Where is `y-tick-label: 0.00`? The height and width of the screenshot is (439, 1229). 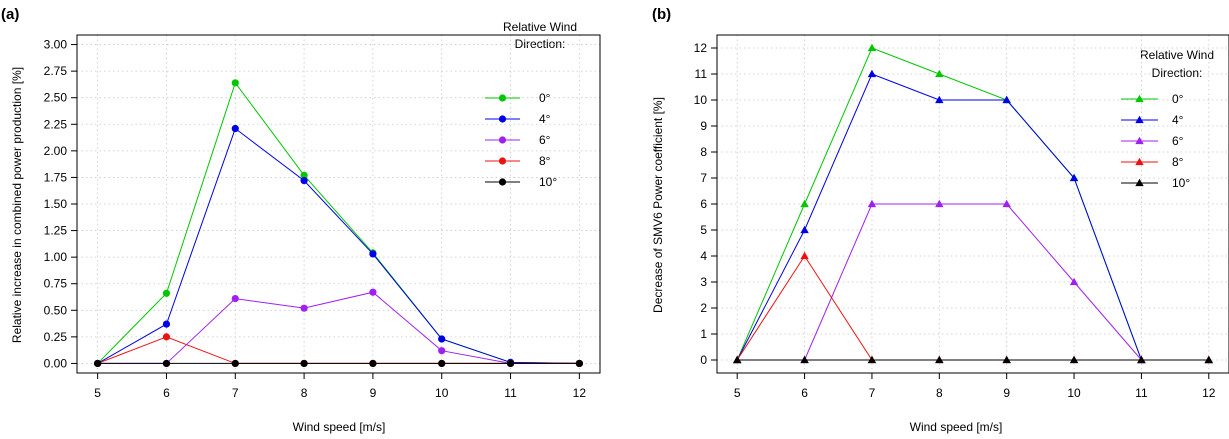
y-tick-label: 0.00 is located at coordinates (56, 363).